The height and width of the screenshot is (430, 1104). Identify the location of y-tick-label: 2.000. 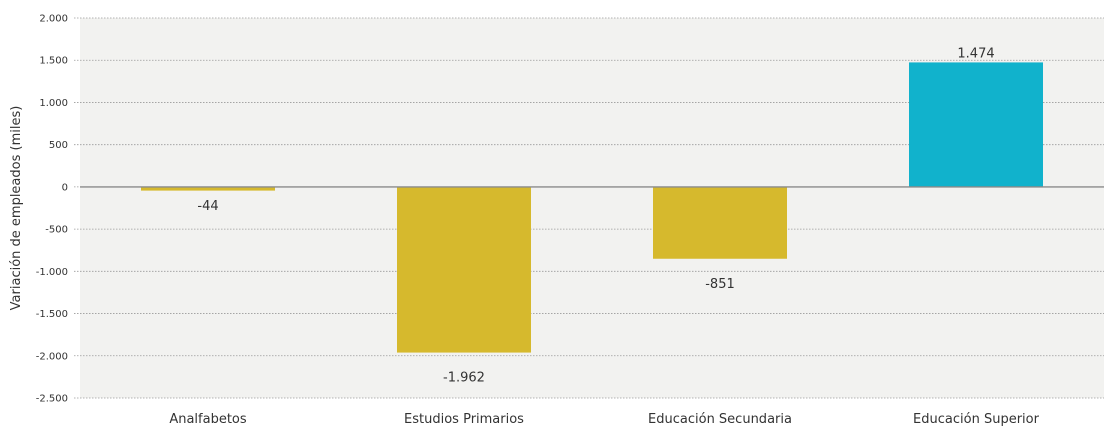
(53, 19).